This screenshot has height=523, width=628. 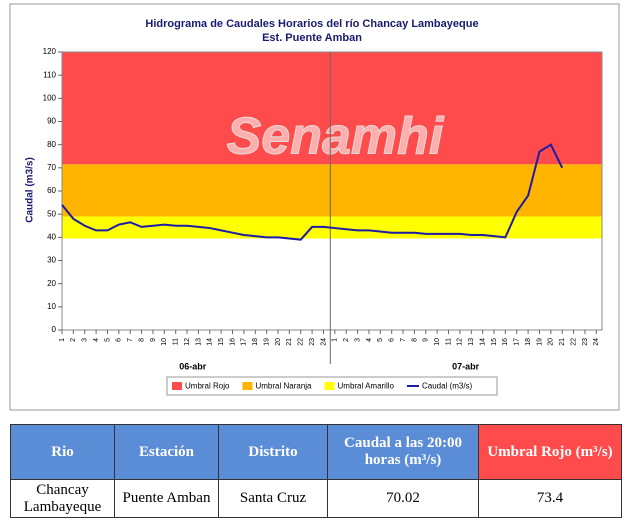 I want to click on y-tick-label: 70, so click(x=51, y=167).